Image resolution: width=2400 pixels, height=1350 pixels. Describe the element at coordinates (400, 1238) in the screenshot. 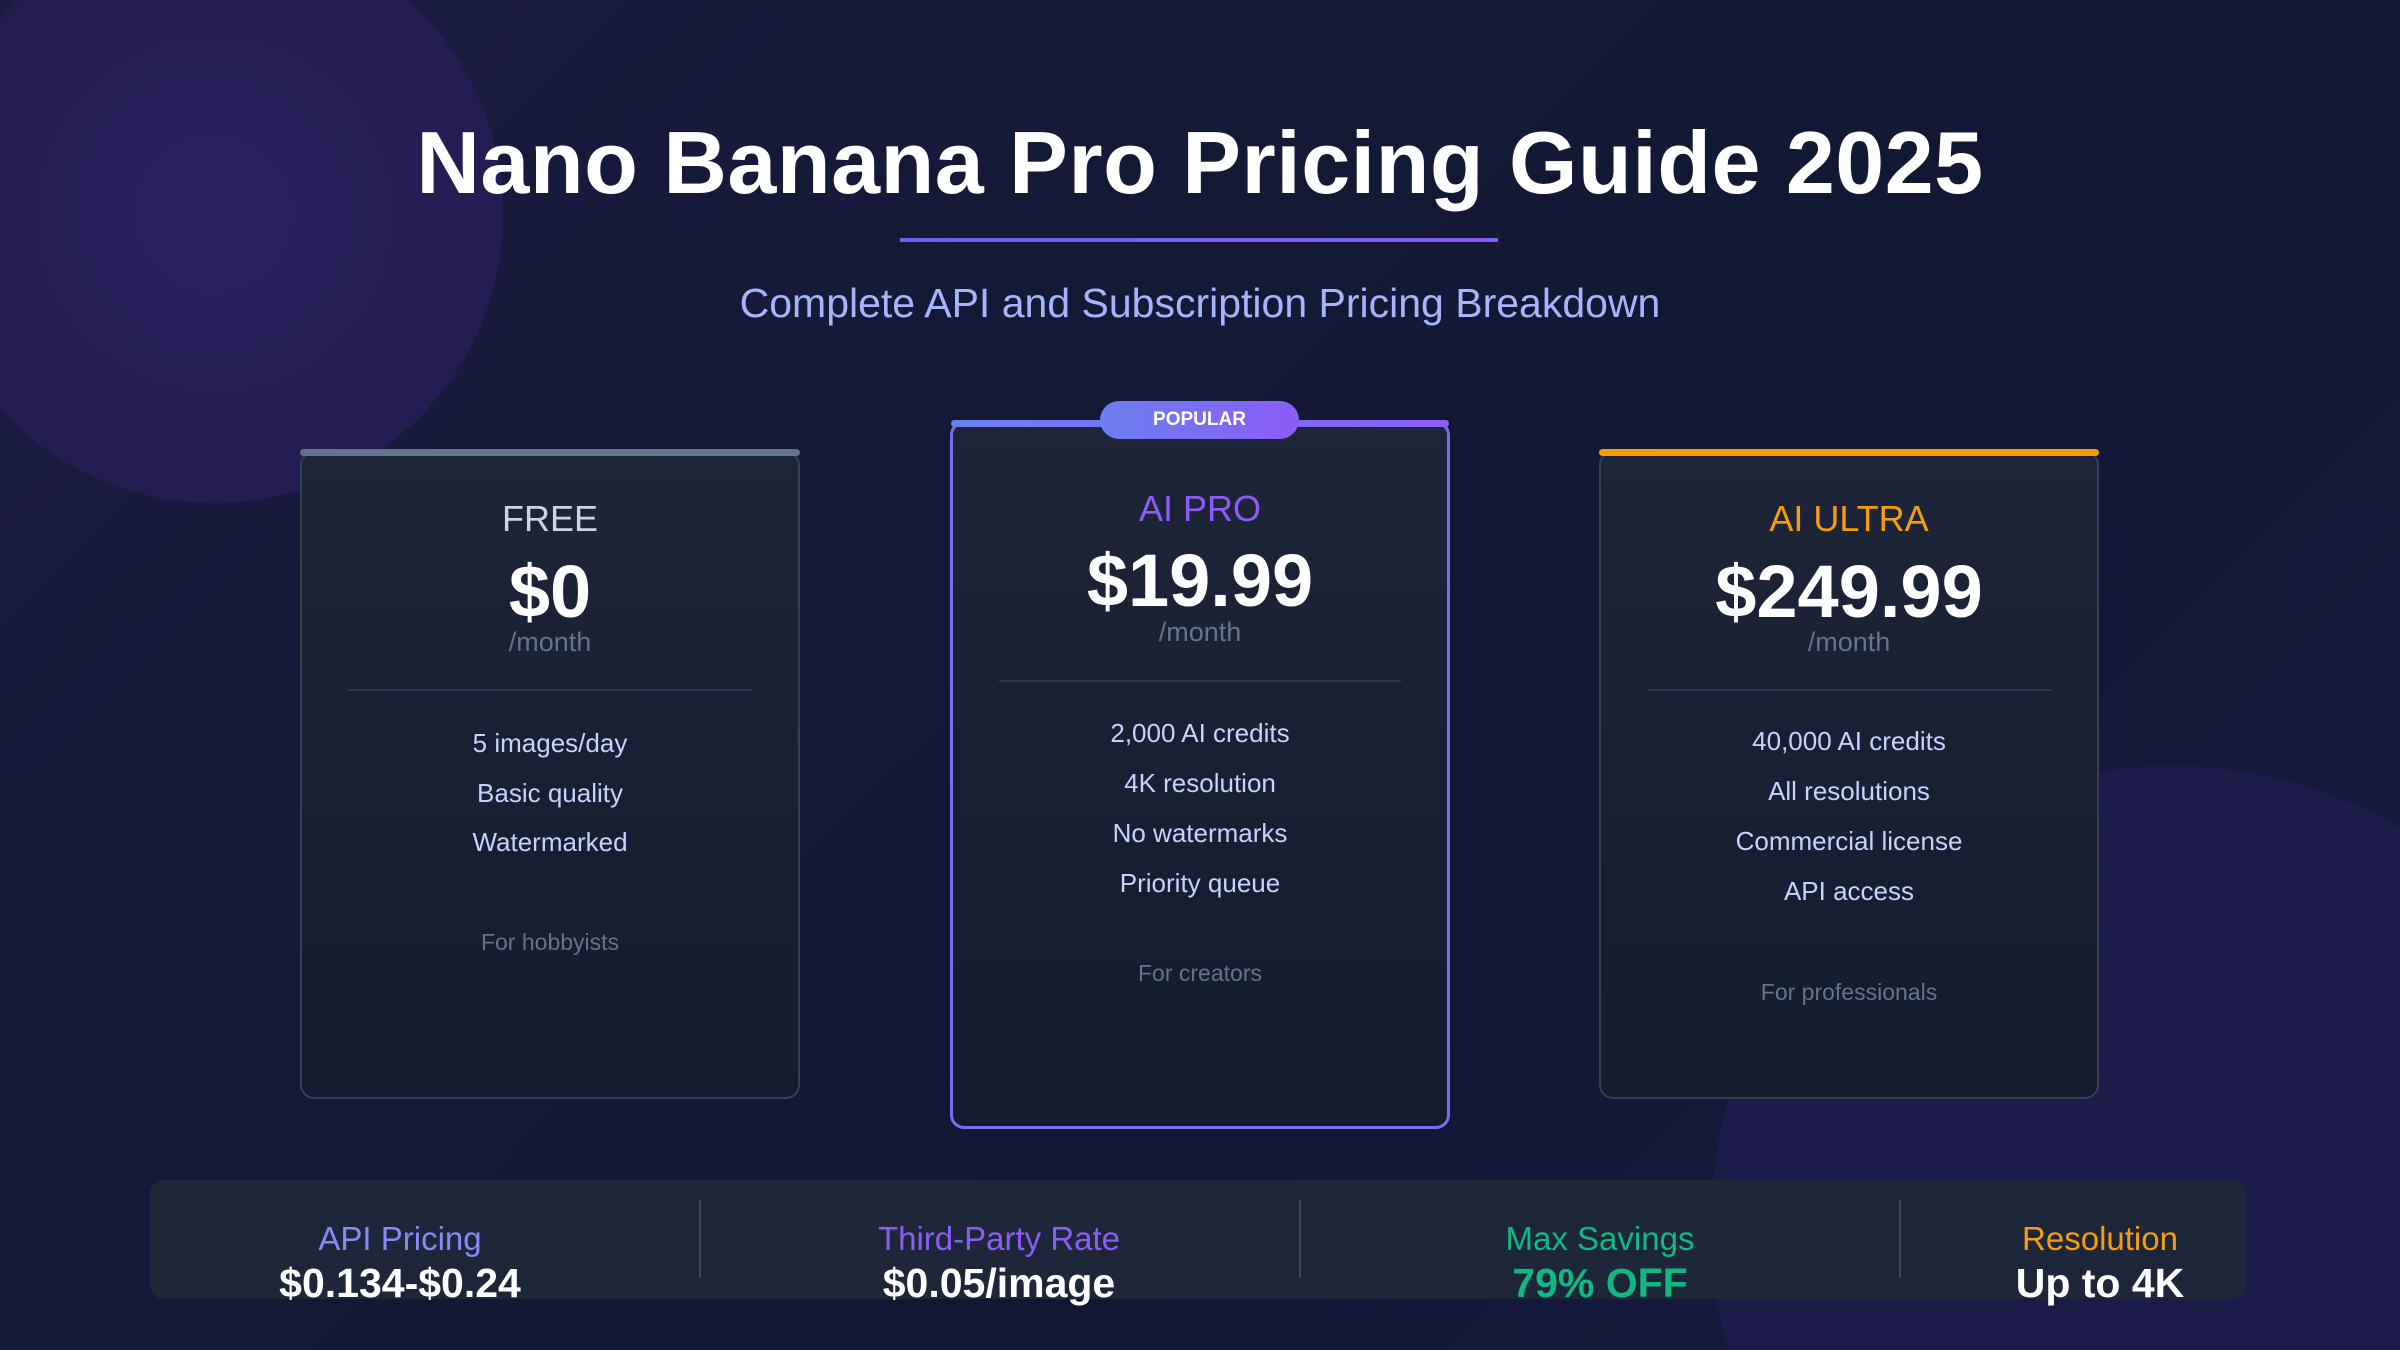

I see `stat-label: API Pricing` at that location.